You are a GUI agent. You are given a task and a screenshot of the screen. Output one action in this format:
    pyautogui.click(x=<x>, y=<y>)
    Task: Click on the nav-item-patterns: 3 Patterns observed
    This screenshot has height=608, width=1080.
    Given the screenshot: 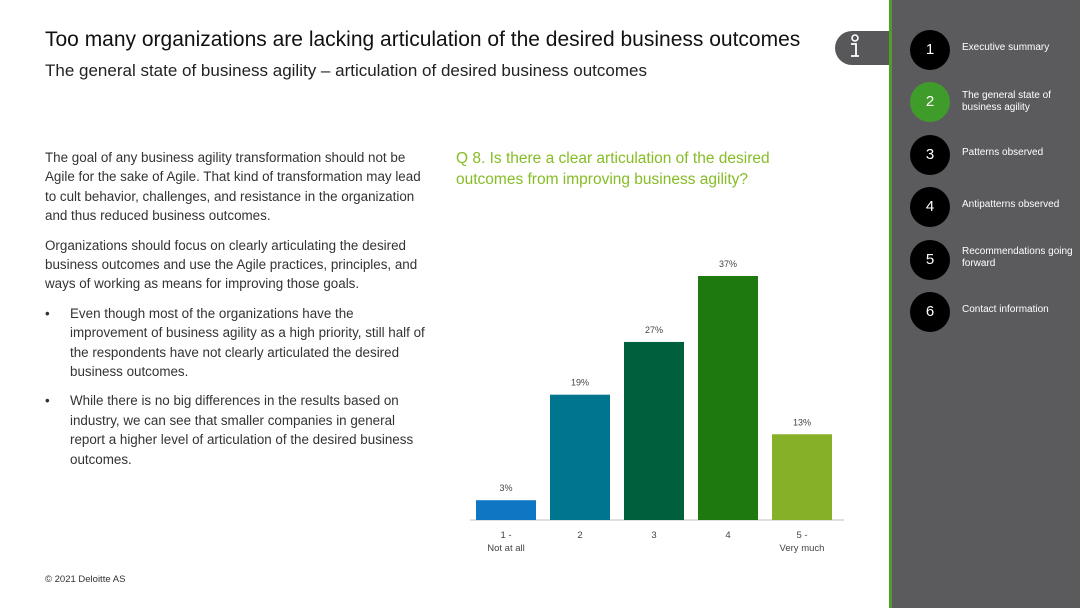 What is the action you would take?
    pyautogui.click(x=992, y=155)
    